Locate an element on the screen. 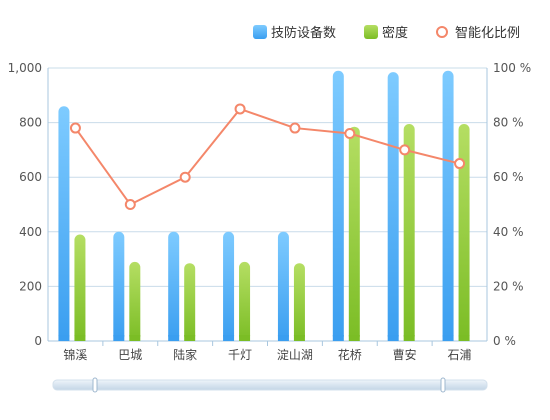 This screenshot has width=550, height=420. y-right-tick-label: 60 % is located at coordinates (508, 177).